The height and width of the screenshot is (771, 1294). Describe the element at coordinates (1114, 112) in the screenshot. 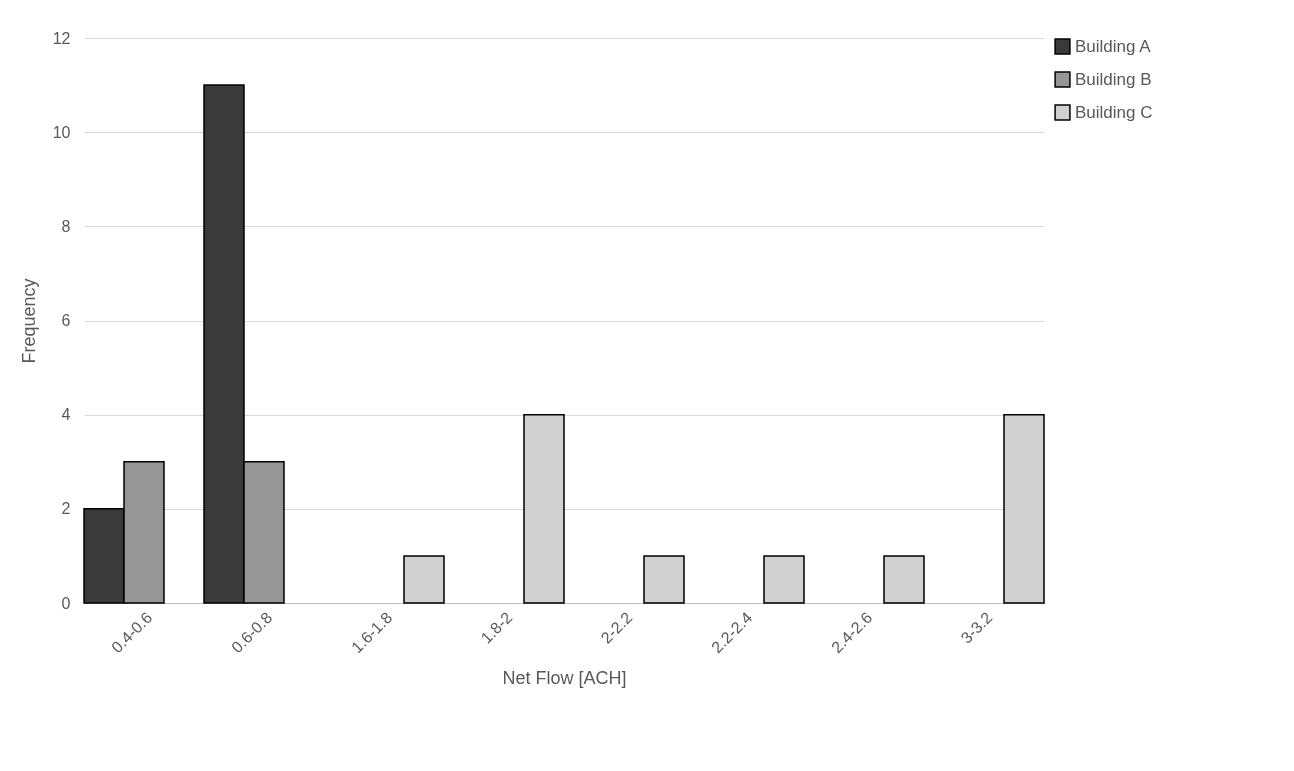

I see `legend-label: Building C` at that location.